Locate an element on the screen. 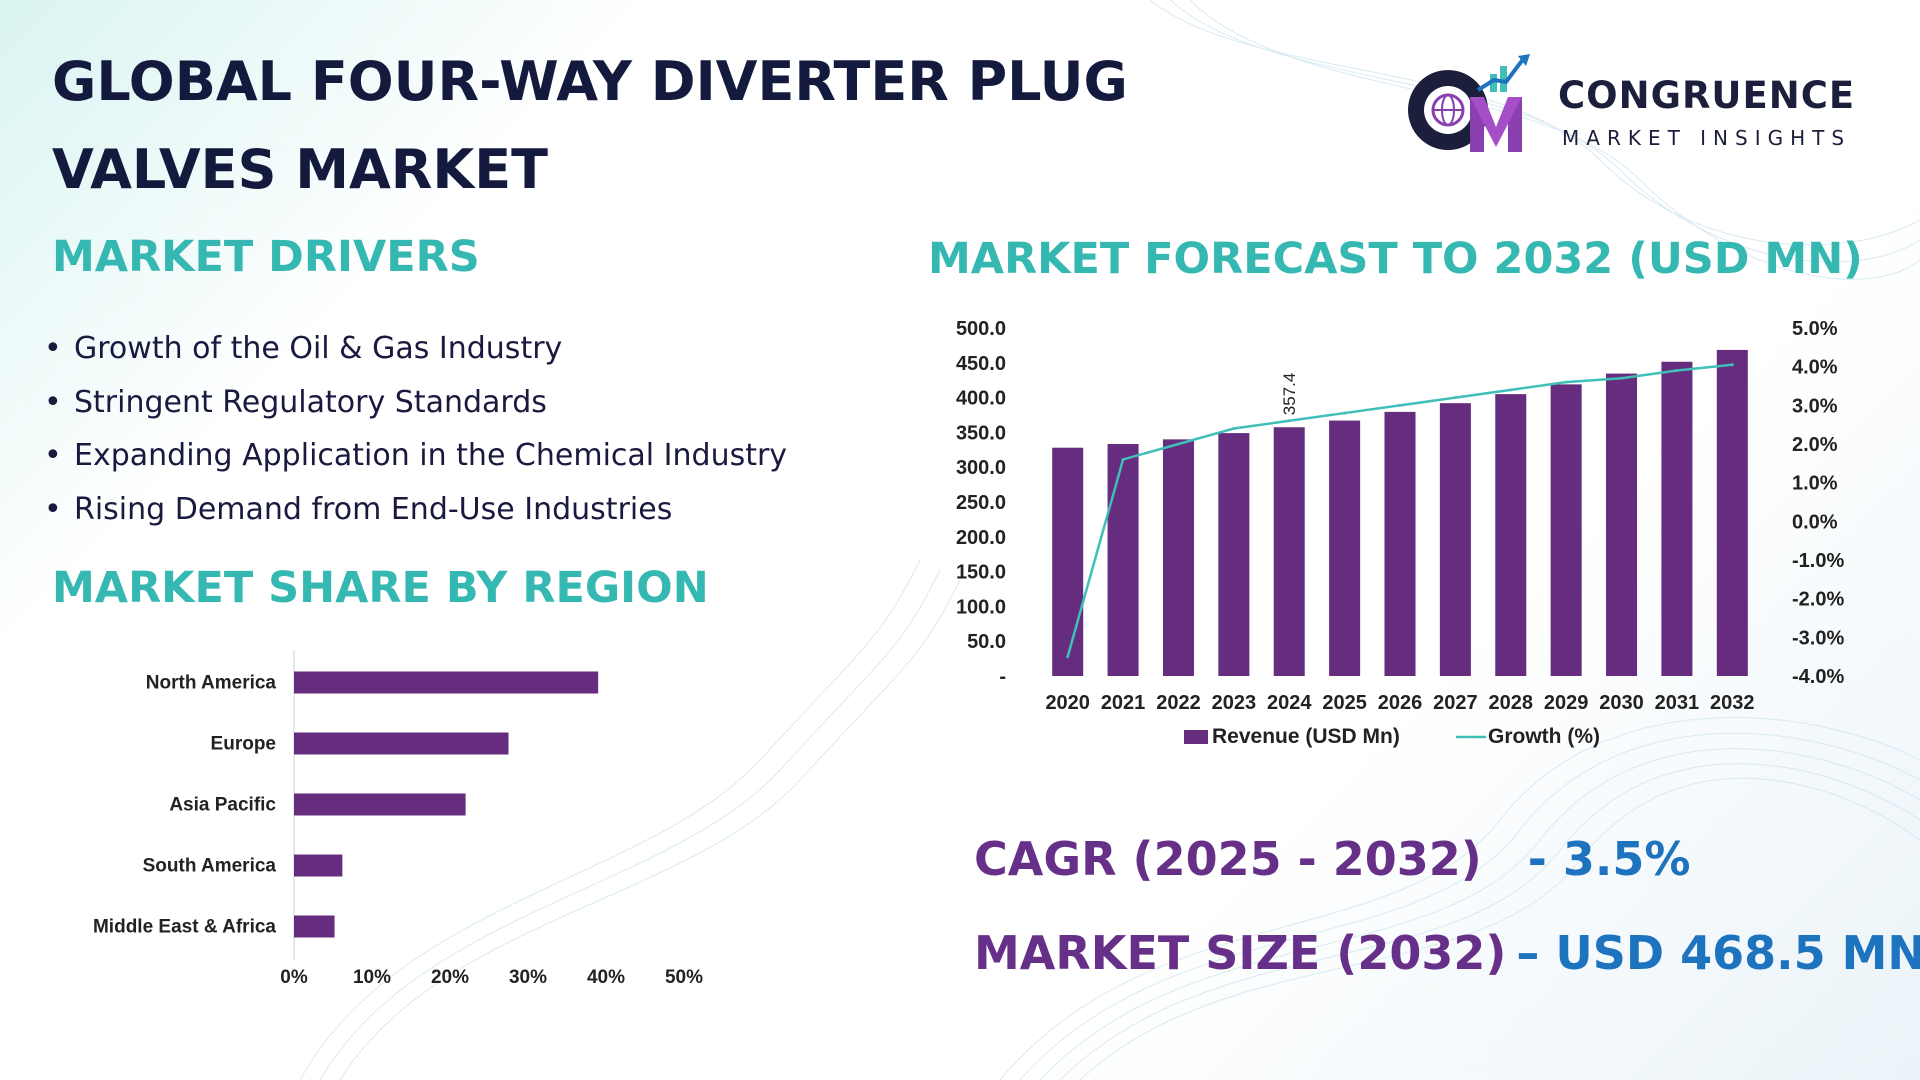  market-size-value: – USD 468.5 MN is located at coordinates (1718, 953).